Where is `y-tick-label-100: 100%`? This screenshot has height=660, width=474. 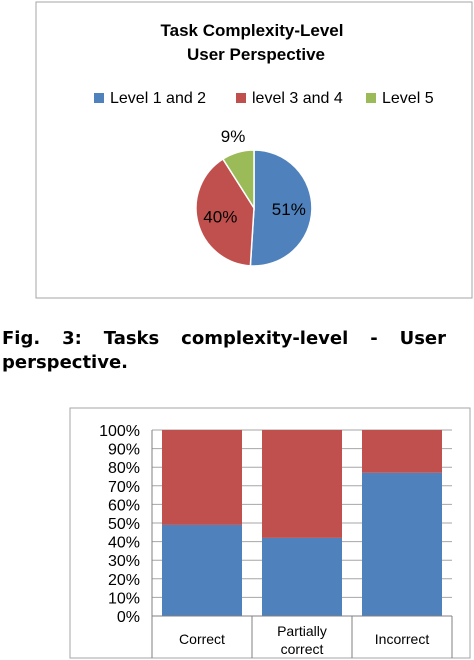
y-tick-label-100: 100% is located at coordinates (119, 431).